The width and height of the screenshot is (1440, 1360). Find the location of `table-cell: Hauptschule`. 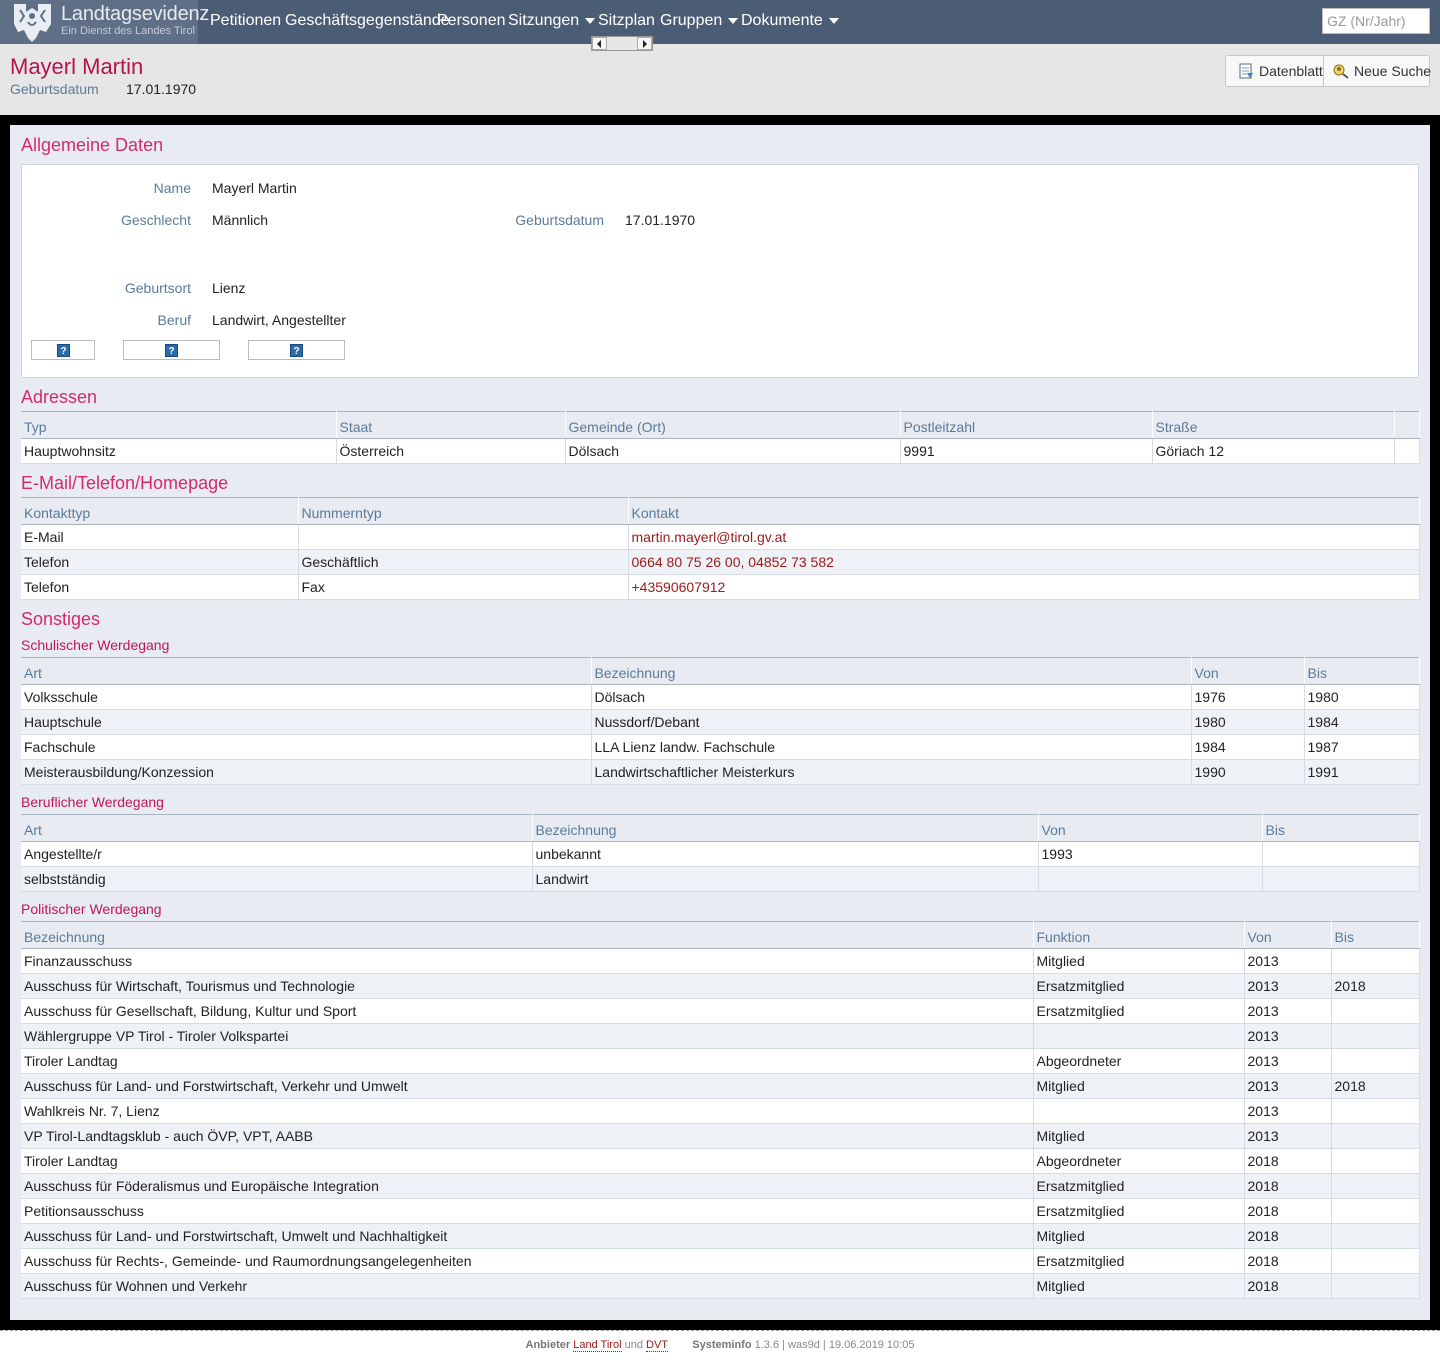

table-cell: Hauptschule is located at coordinates (306, 722).